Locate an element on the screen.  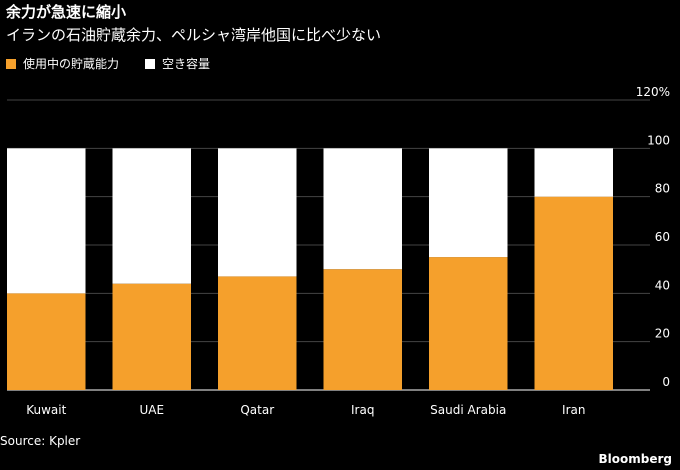
y-tick-label: 80 is located at coordinates (662, 189).